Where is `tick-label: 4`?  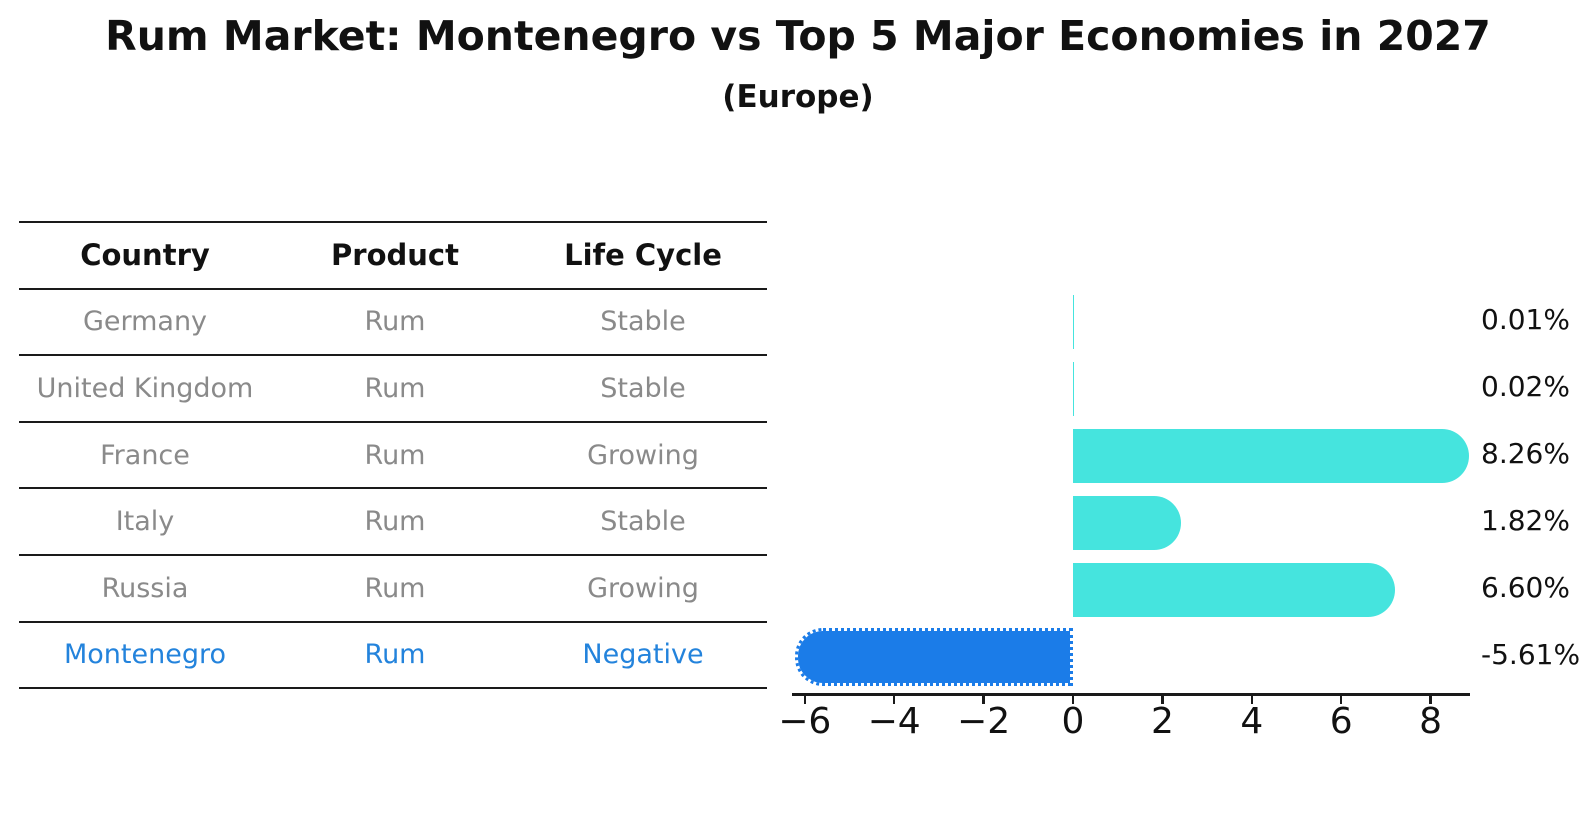
tick-label: 4 is located at coordinates (1252, 721).